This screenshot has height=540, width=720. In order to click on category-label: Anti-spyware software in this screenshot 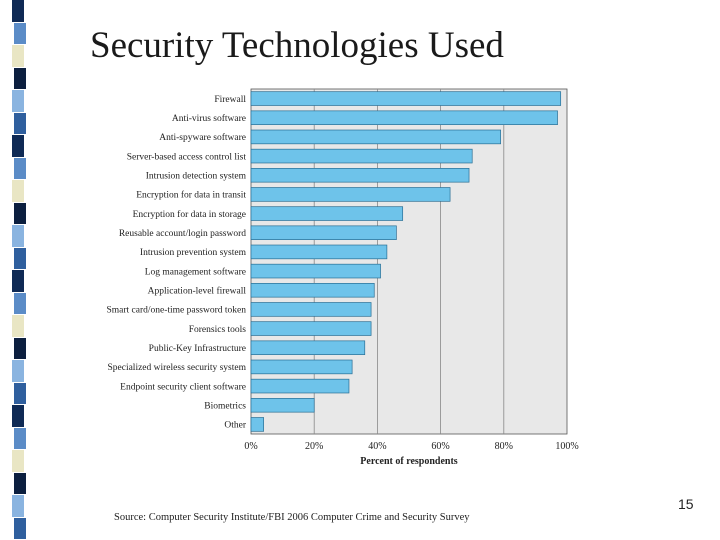, I will do `click(202, 137)`.